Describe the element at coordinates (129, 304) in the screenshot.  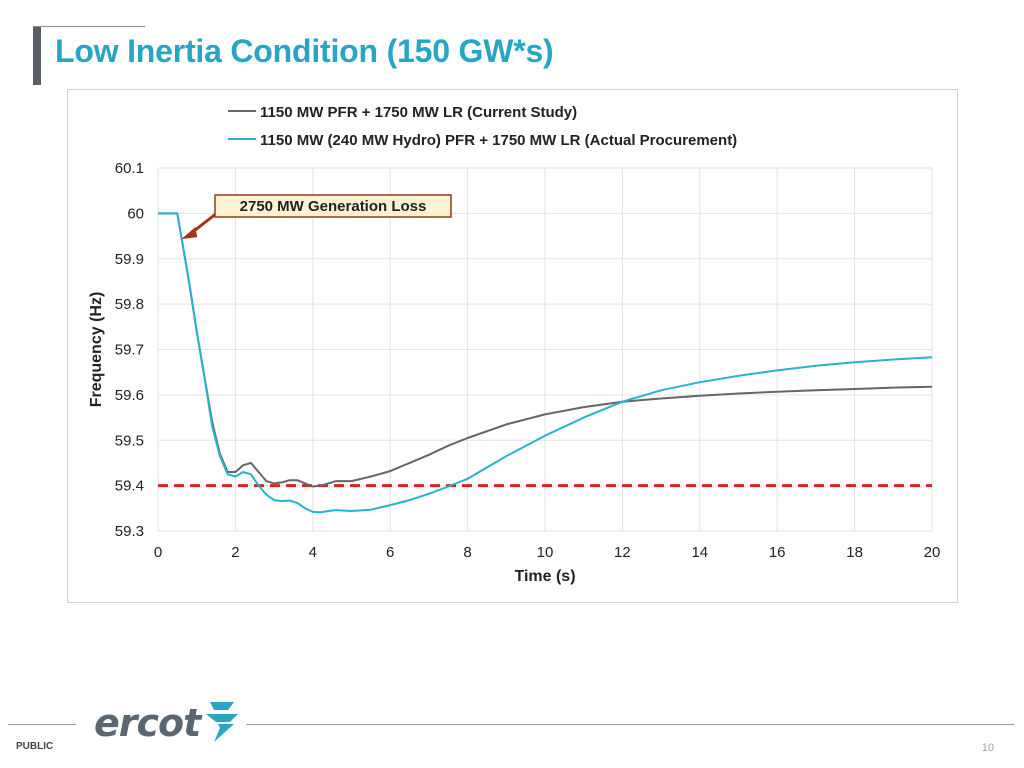
I see `y-tick-label: 59.8` at that location.